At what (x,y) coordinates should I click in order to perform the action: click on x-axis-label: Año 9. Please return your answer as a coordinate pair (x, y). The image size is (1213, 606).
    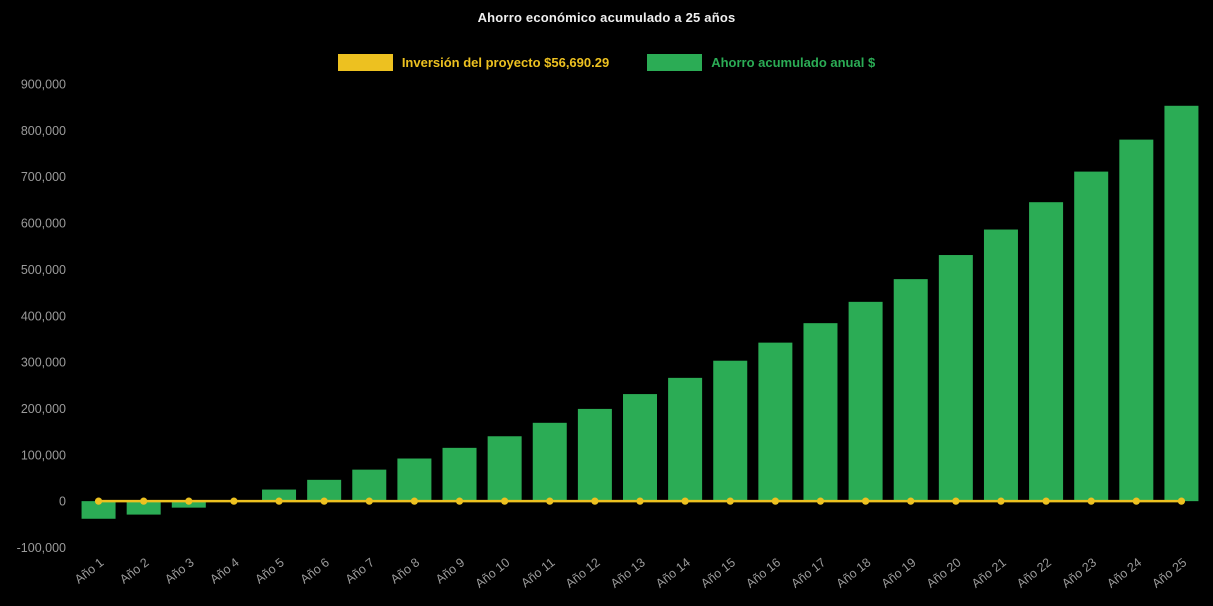
    Looking at the image, I should click on (450, 570).